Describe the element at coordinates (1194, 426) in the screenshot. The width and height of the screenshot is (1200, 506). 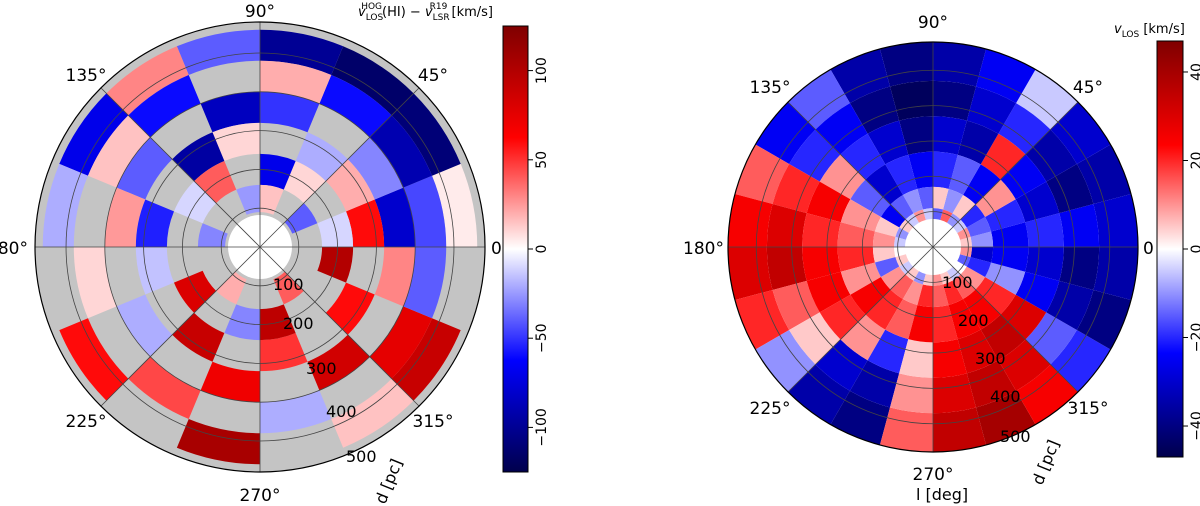
I see `colorbar-1-tick-label-4: −40` at that location.